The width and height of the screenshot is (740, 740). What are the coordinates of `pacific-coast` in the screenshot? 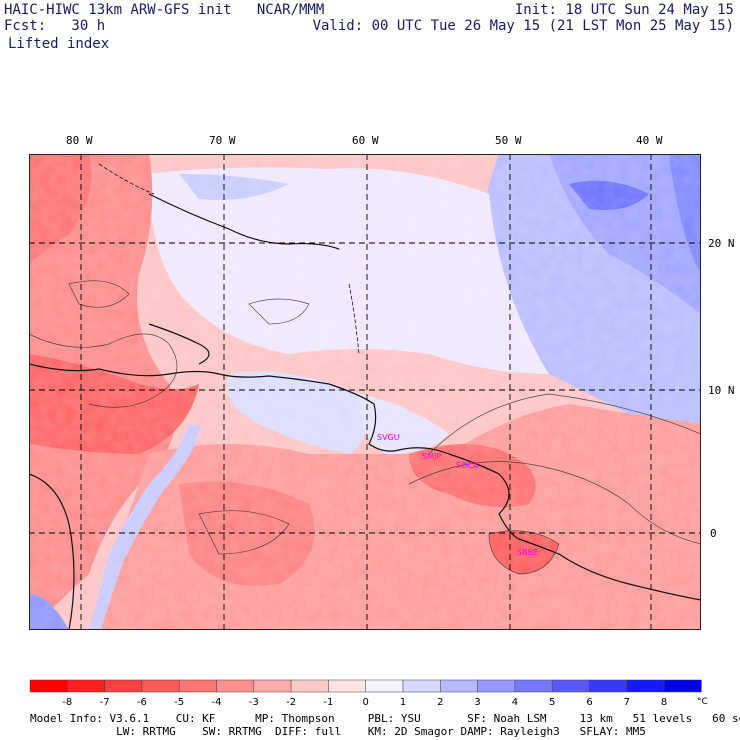 It's located at (52, 551).